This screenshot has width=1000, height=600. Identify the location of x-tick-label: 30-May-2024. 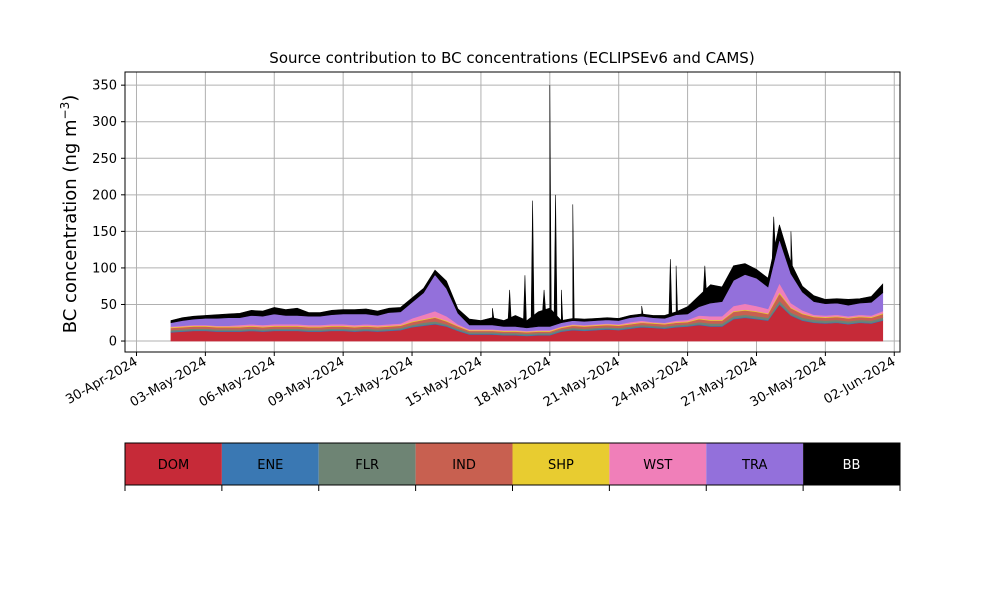
(789, 382).